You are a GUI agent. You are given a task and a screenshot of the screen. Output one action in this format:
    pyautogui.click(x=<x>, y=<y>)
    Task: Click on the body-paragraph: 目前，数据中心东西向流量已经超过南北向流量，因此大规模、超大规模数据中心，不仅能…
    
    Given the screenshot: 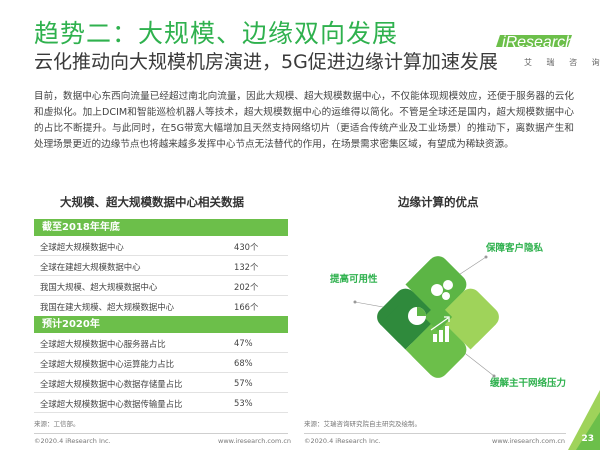 What is the action you would take?
    pyautogui.click(x=304, y=120)
    